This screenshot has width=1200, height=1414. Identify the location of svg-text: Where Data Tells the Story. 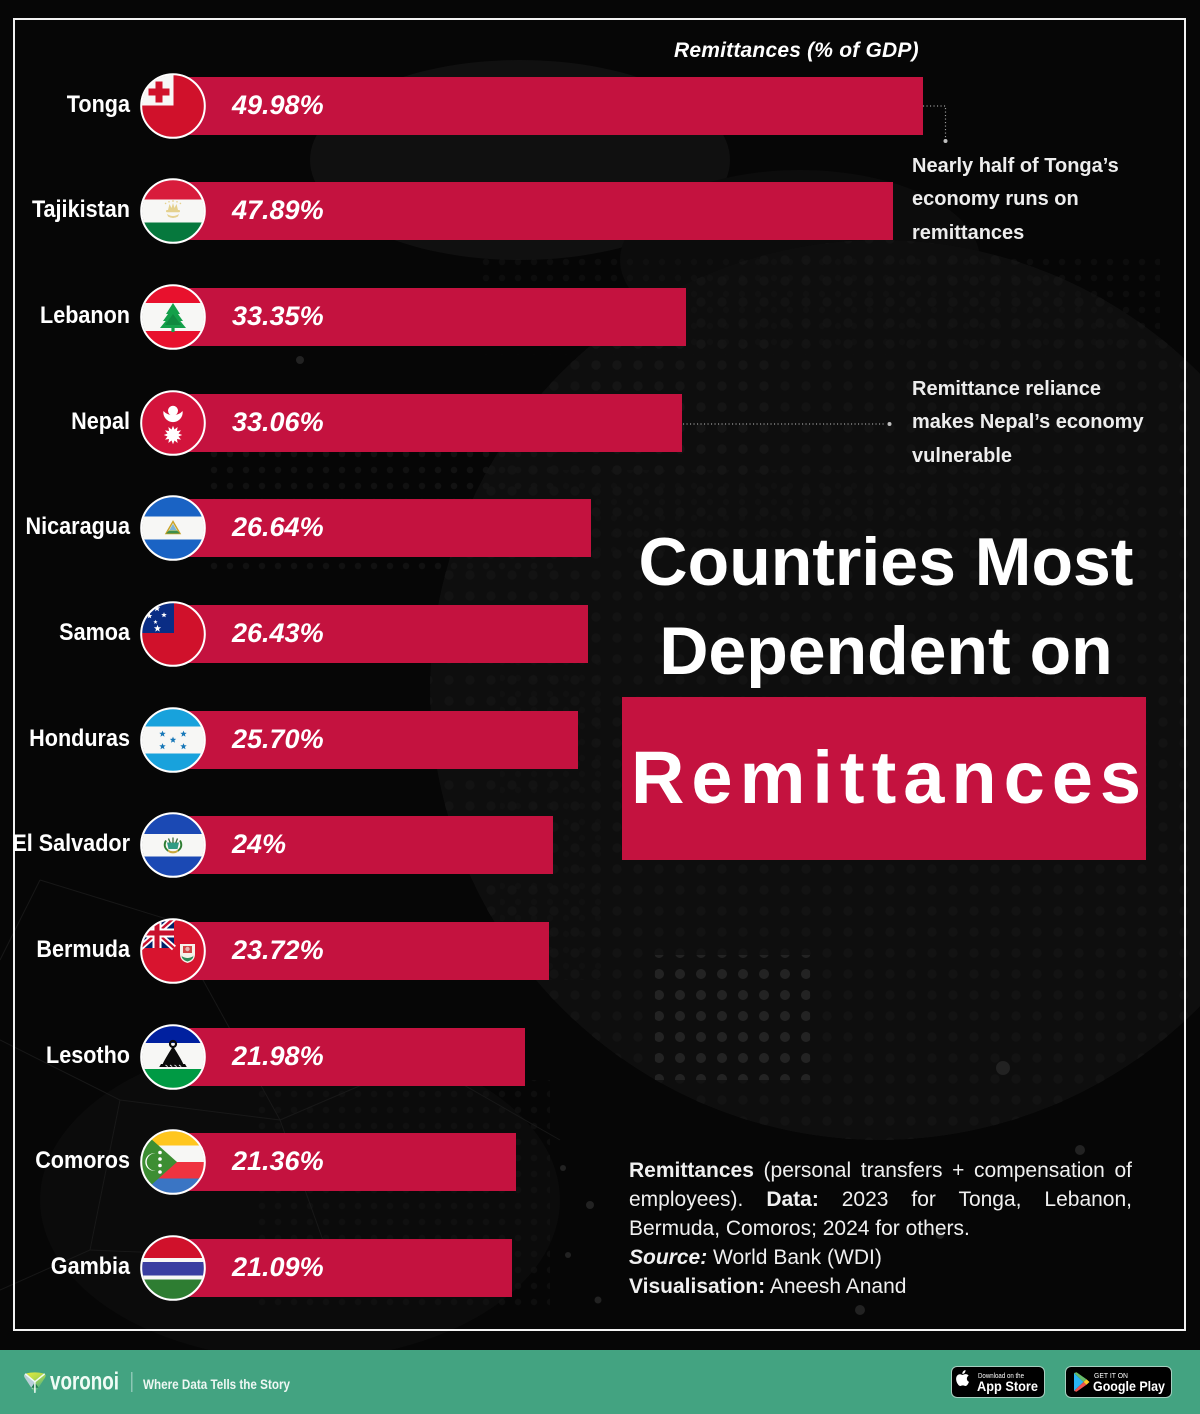
(216, 1384).